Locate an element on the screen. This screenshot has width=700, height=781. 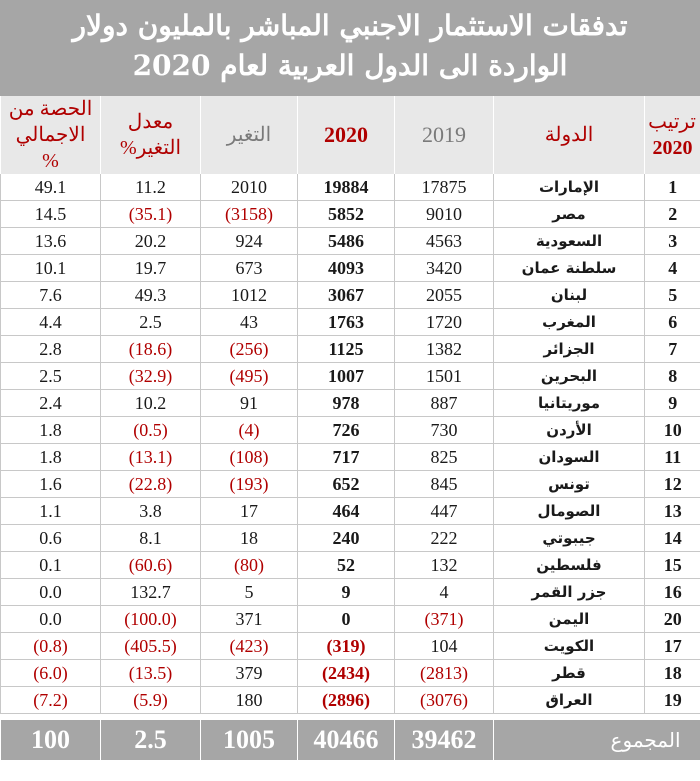
cell-y2019: (2813) is located at coordinates (444, 673).